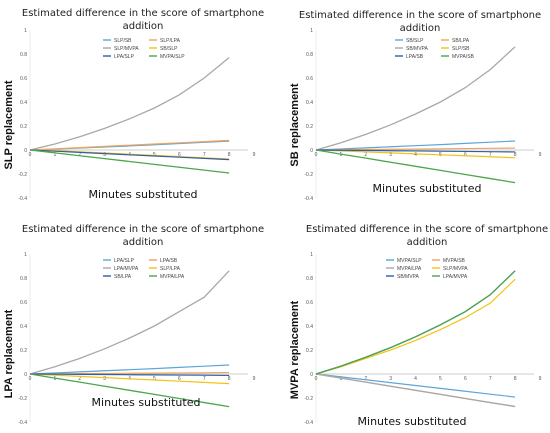 This screenshot has width=550, height=433. What do you see at coordinates (154, 379) in the screenshot?
I see `x-tick-label: 5` at bounding box center [154, 379].